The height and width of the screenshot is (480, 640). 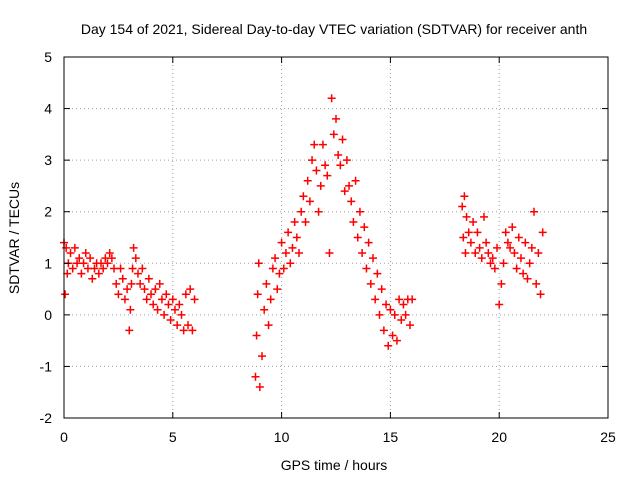 What do you see at coordinates (173, 437) in the screenshot?
I see `x-tick-label: 5` at bounding box center [173, 437].